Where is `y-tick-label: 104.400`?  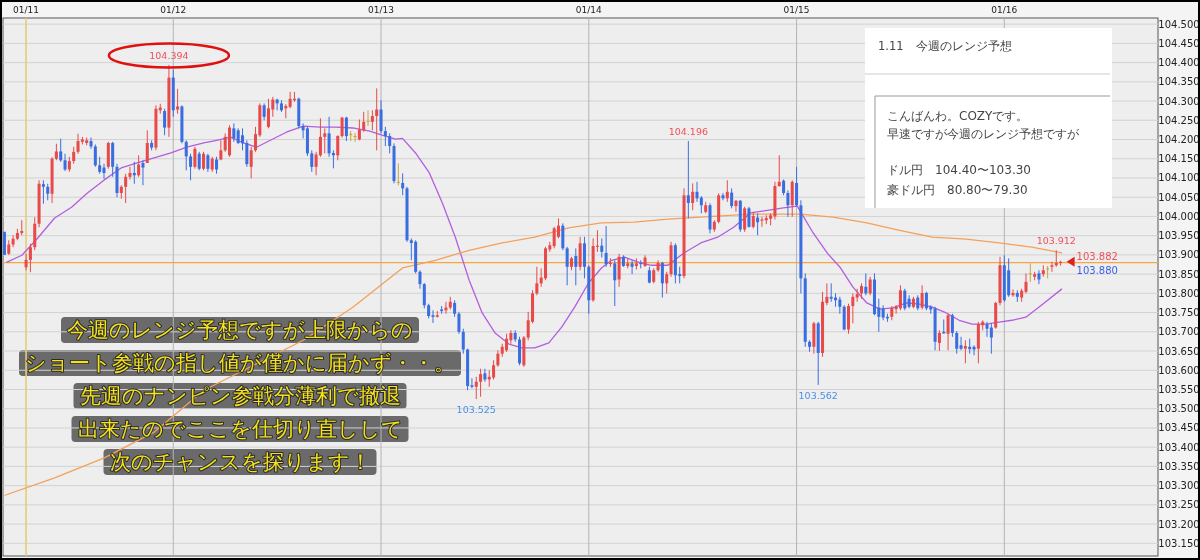 y-tick-label: 104.400 is located at coordinates (1179, 63).